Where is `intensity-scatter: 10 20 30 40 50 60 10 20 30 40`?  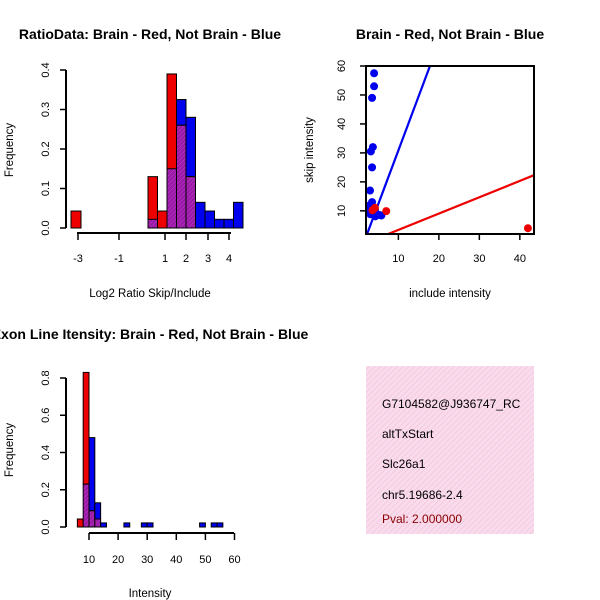
intensity-scatter: 10 20 30 40 50 60 10 20 30 40 is located at coordinates (435, 162).